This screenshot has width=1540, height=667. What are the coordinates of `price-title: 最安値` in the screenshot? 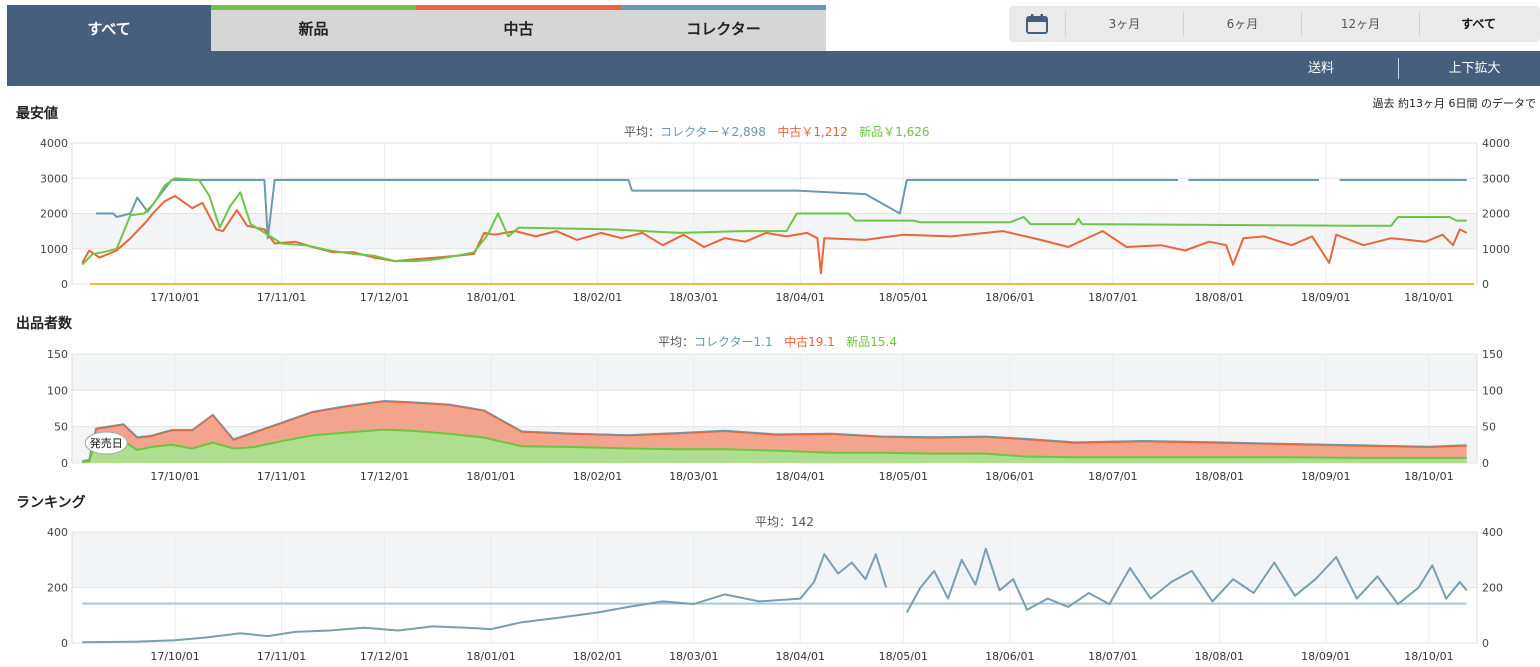 It's located at (37, 114).